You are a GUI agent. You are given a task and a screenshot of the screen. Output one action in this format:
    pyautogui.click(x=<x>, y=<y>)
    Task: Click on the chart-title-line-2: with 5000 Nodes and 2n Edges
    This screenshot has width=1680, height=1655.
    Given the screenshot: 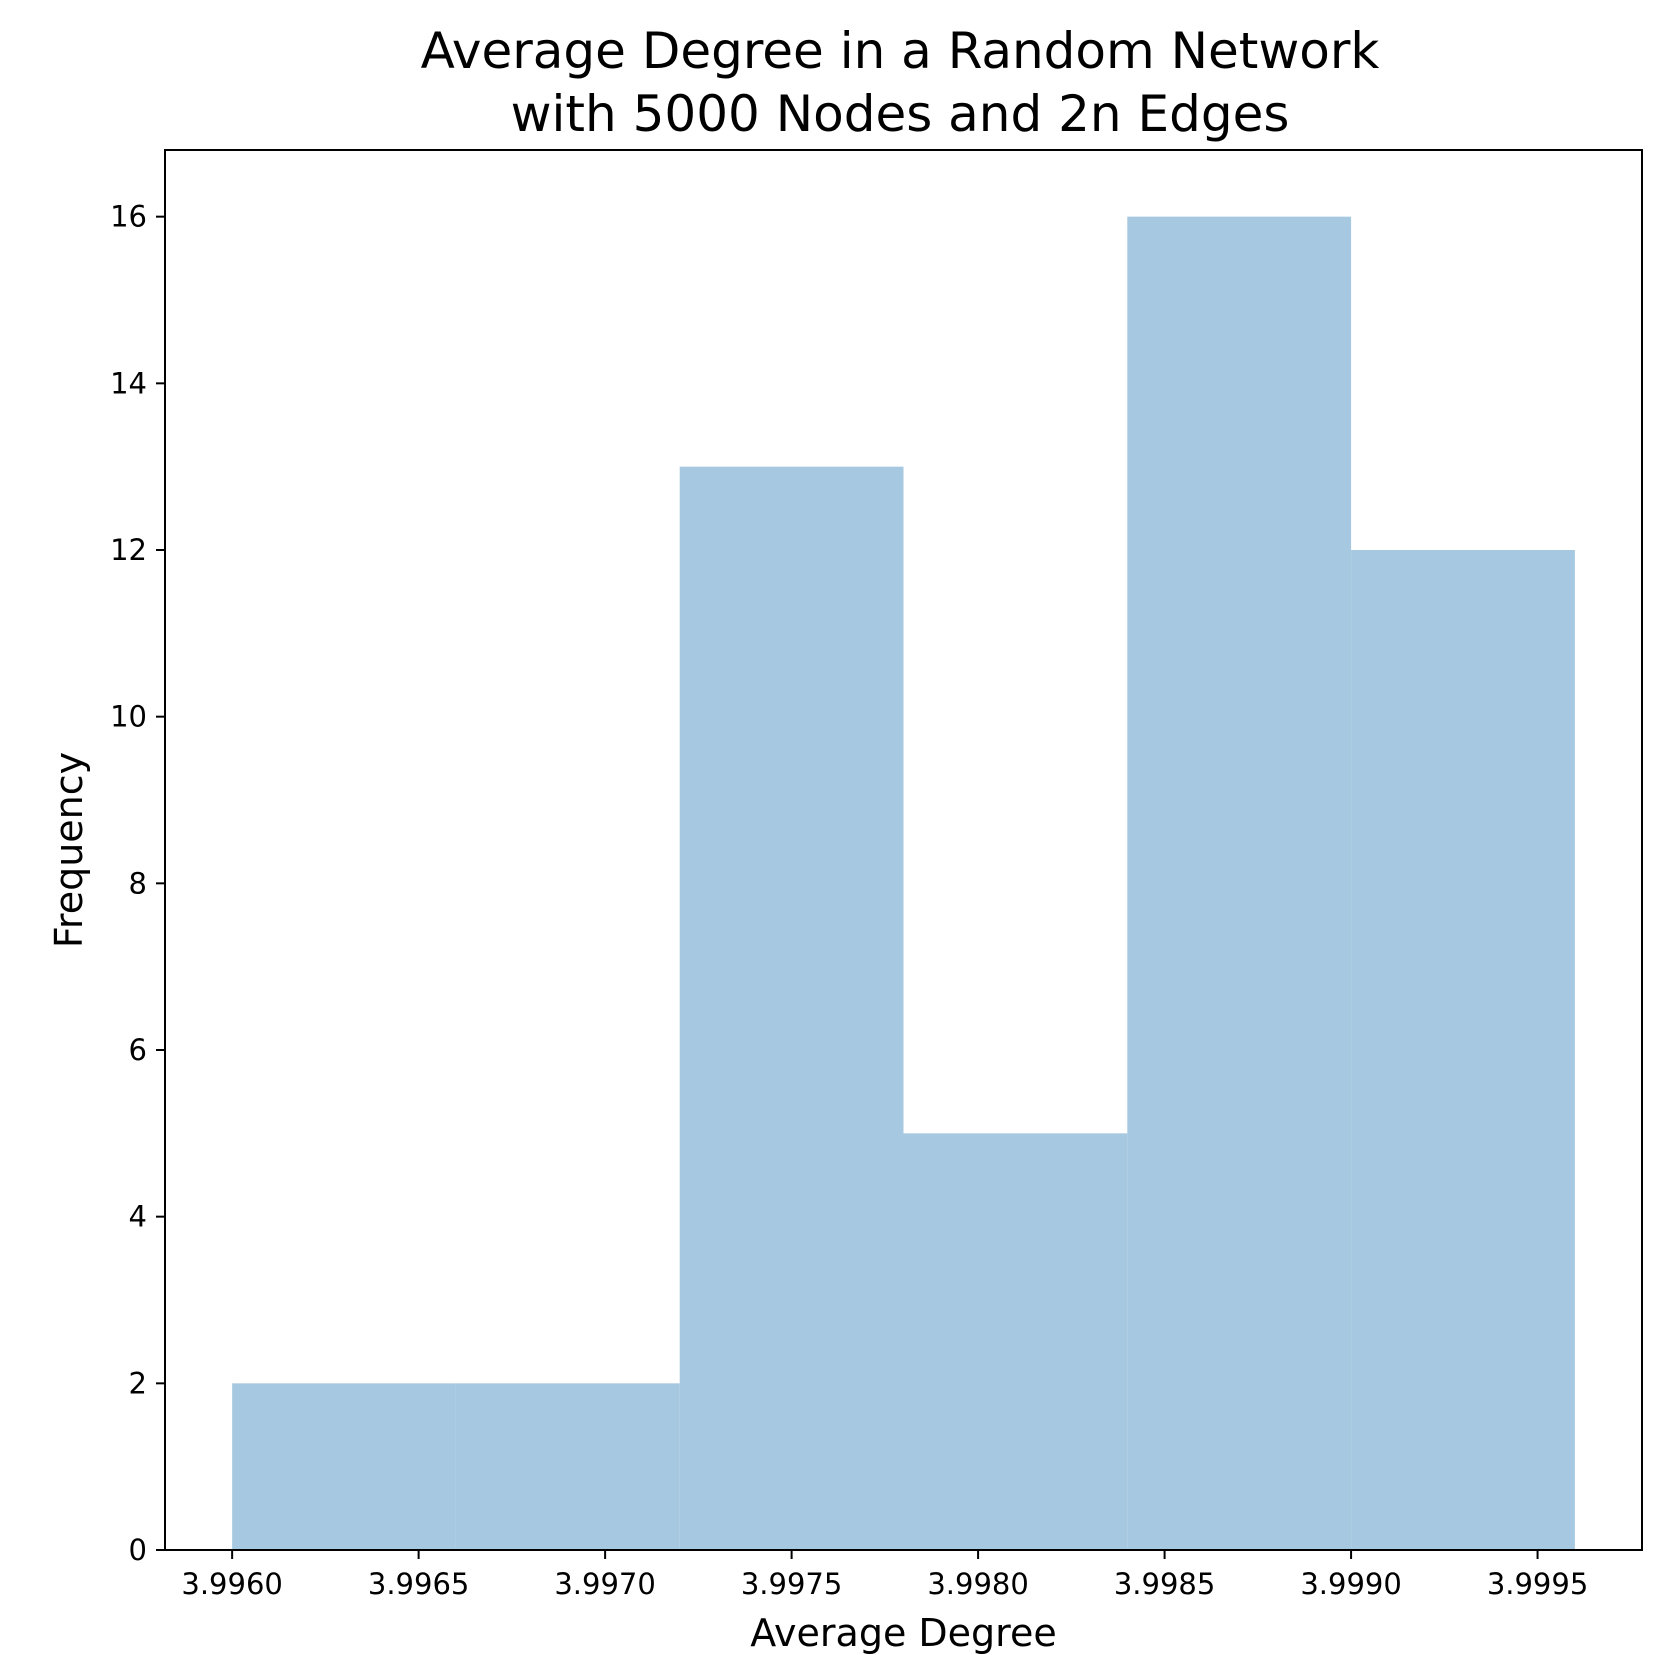 What is the action you would take?
    pyautogui.click(x=900, y=114)
    